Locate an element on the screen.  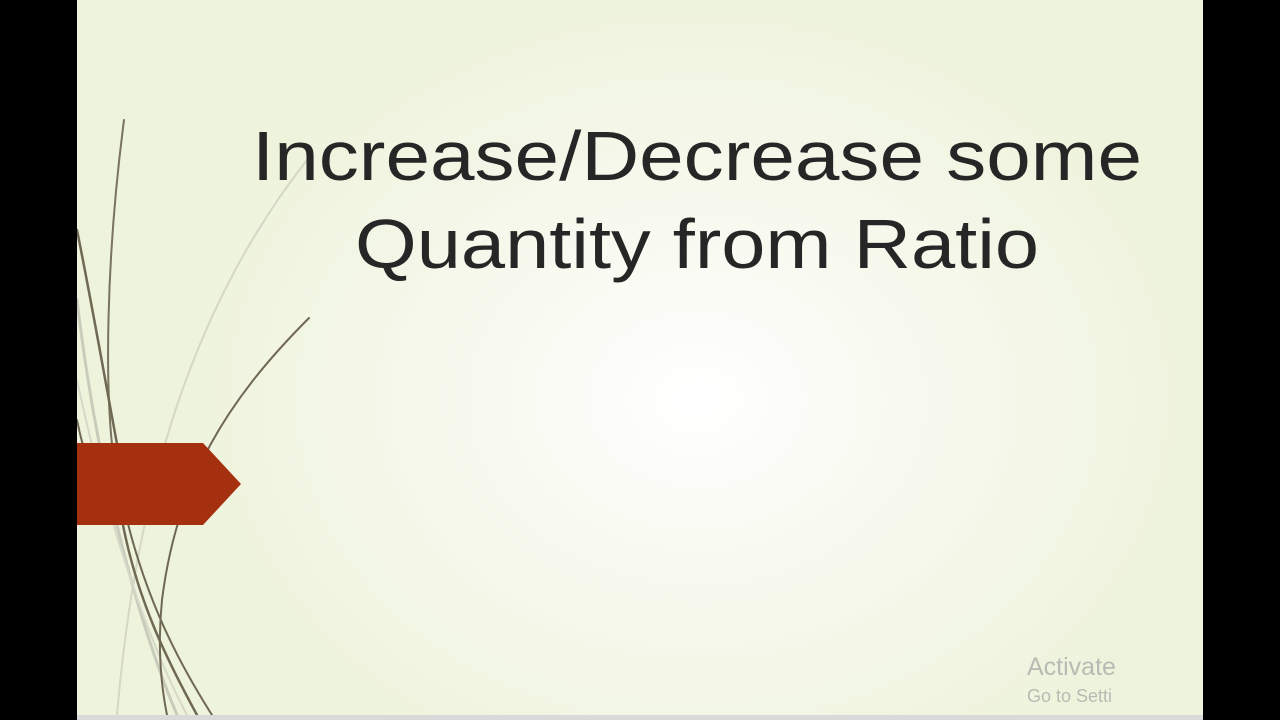
bottom-strip is located at coordinates (640, 717).